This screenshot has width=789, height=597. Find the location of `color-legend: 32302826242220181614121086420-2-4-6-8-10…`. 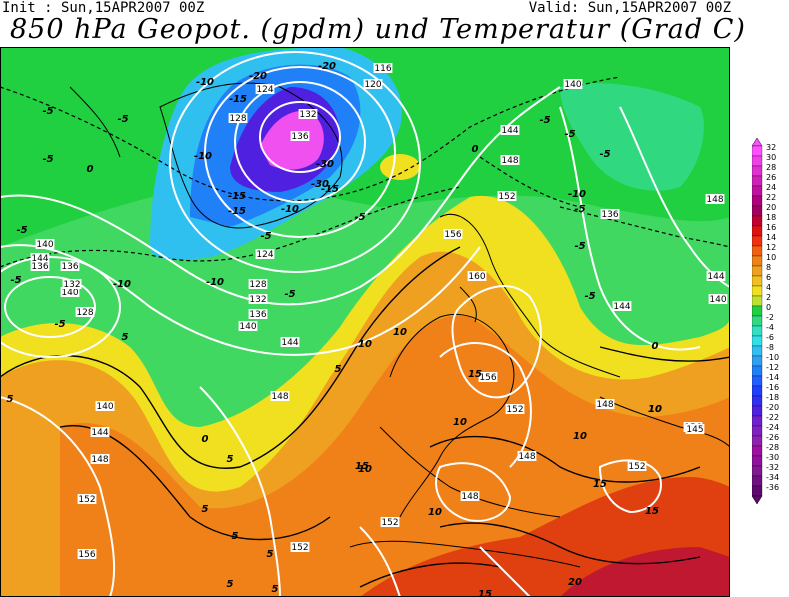

color-legend: 32302826242220181614121086420-2-4-6-8-10… is located at coordinates (765, 321).